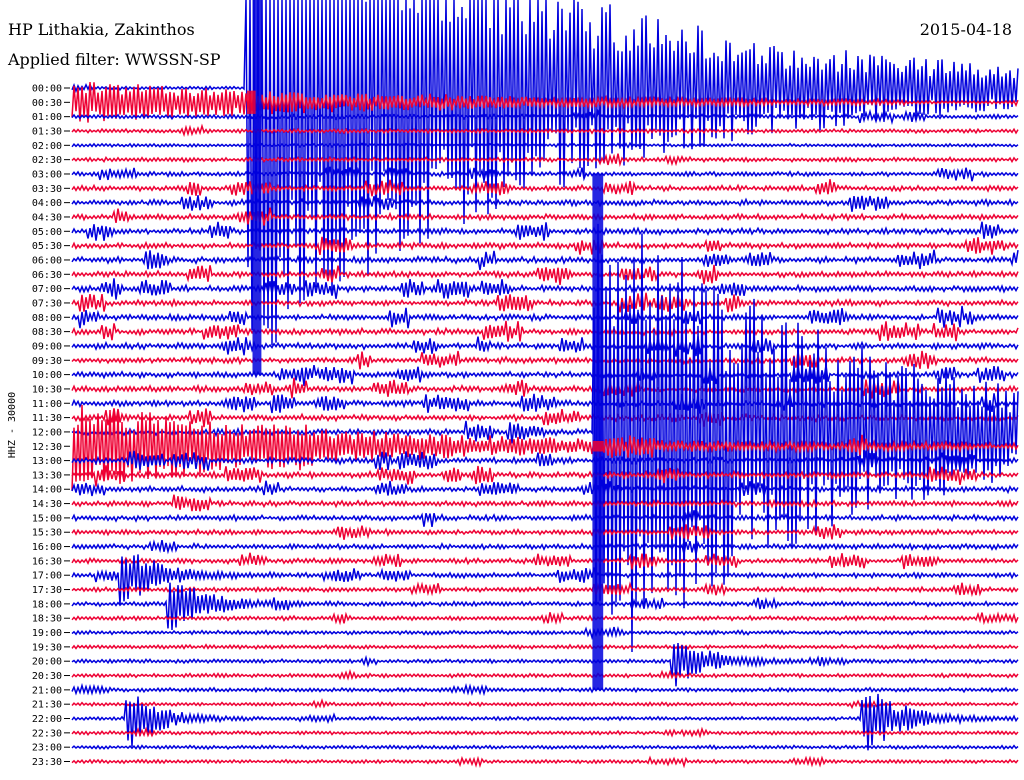  Describe the element at coordinates (47, 375) in the screenshot. I see `row-time-label: 10:00` at that location.